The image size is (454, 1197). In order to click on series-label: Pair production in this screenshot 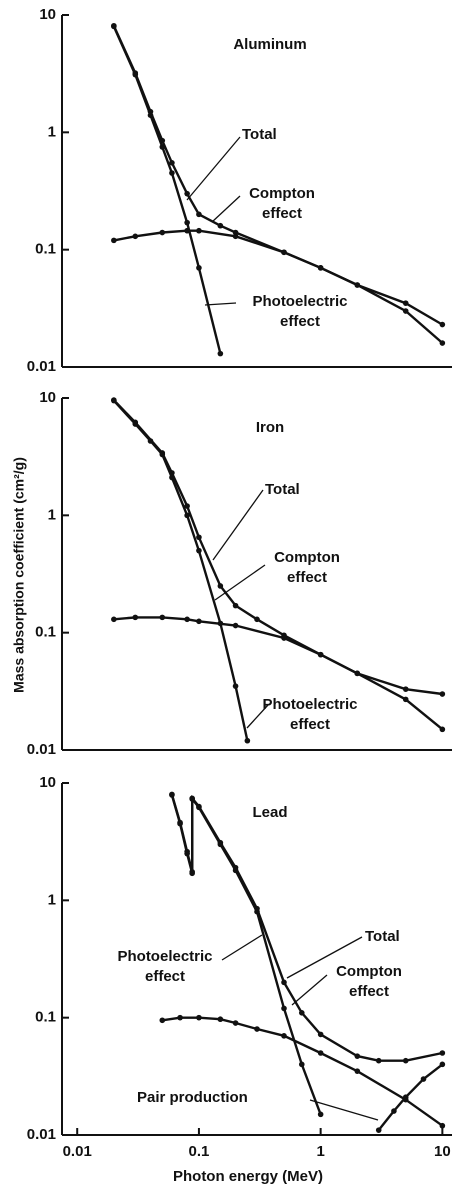, I will do `click(192, 1097)`.